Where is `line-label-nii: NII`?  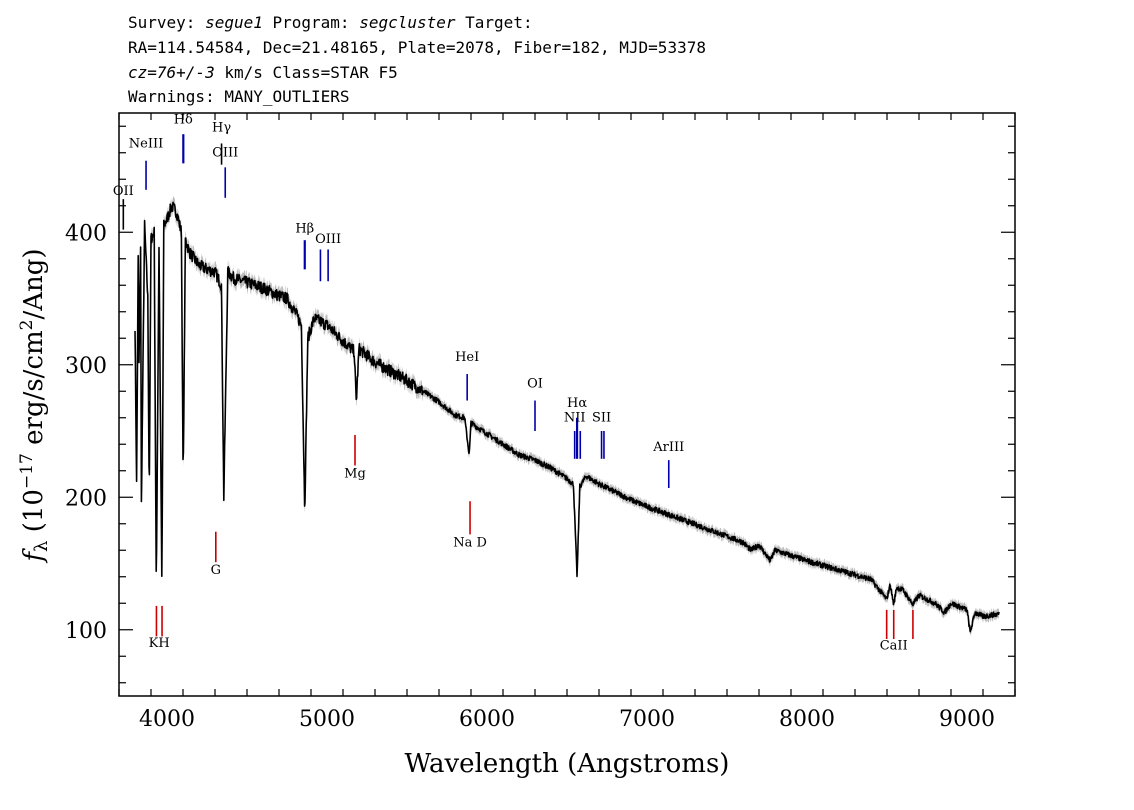
line-label-nii: NII is located at coordinates (575, 418).